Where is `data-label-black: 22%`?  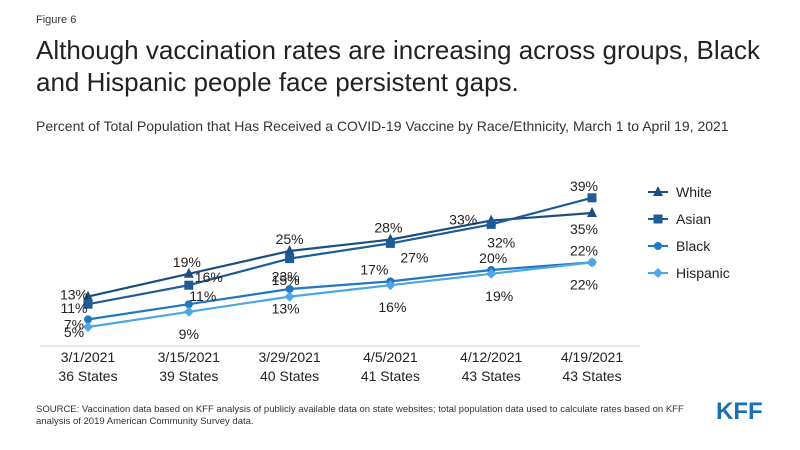 data-label-black: 22% is located at coordinates (584, 250).